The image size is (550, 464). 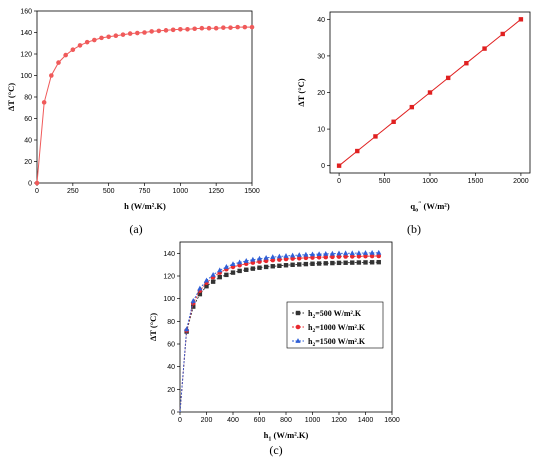 I want to click on x-tick-label: 200, so click(x=207, y=420).